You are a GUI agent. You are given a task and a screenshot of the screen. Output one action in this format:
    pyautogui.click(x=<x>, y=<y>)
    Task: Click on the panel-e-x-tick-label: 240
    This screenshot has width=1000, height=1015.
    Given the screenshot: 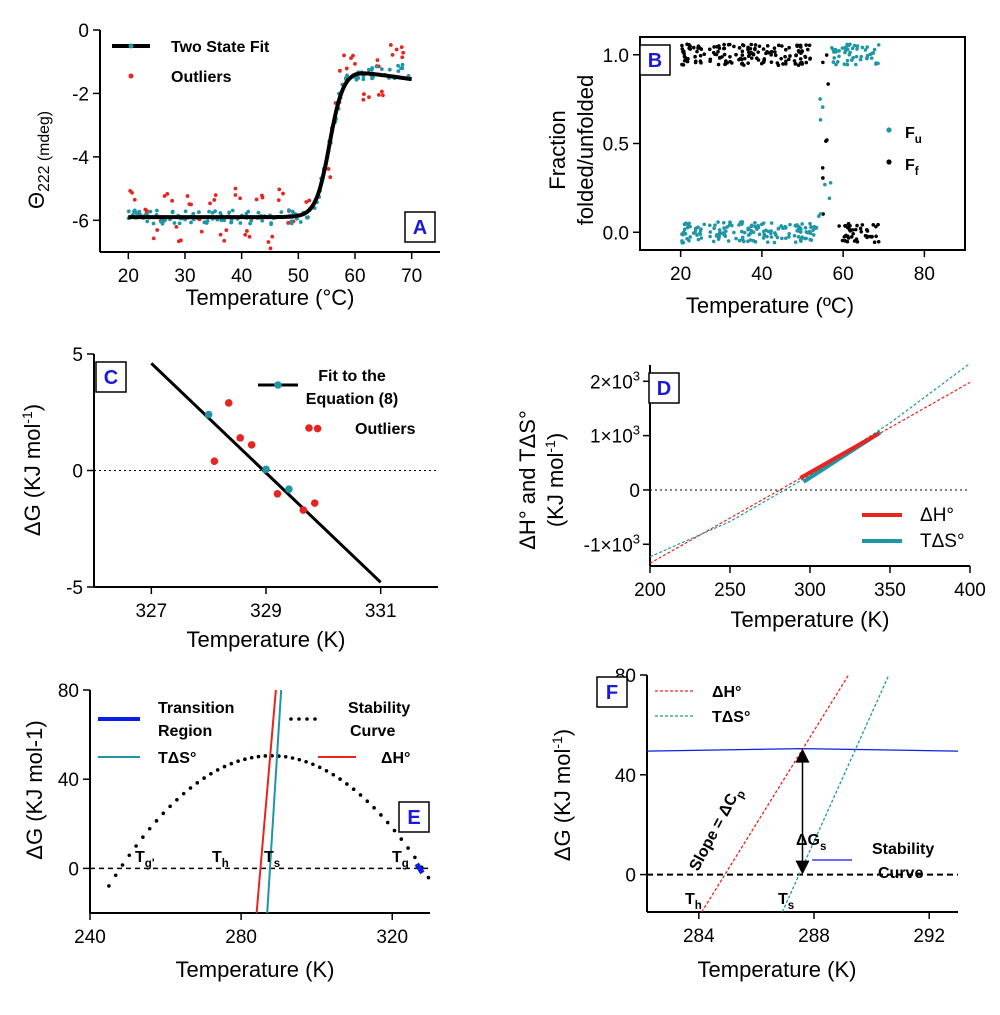 What is the action you would take?
    pyautogui.click(x=90, y=937)
    